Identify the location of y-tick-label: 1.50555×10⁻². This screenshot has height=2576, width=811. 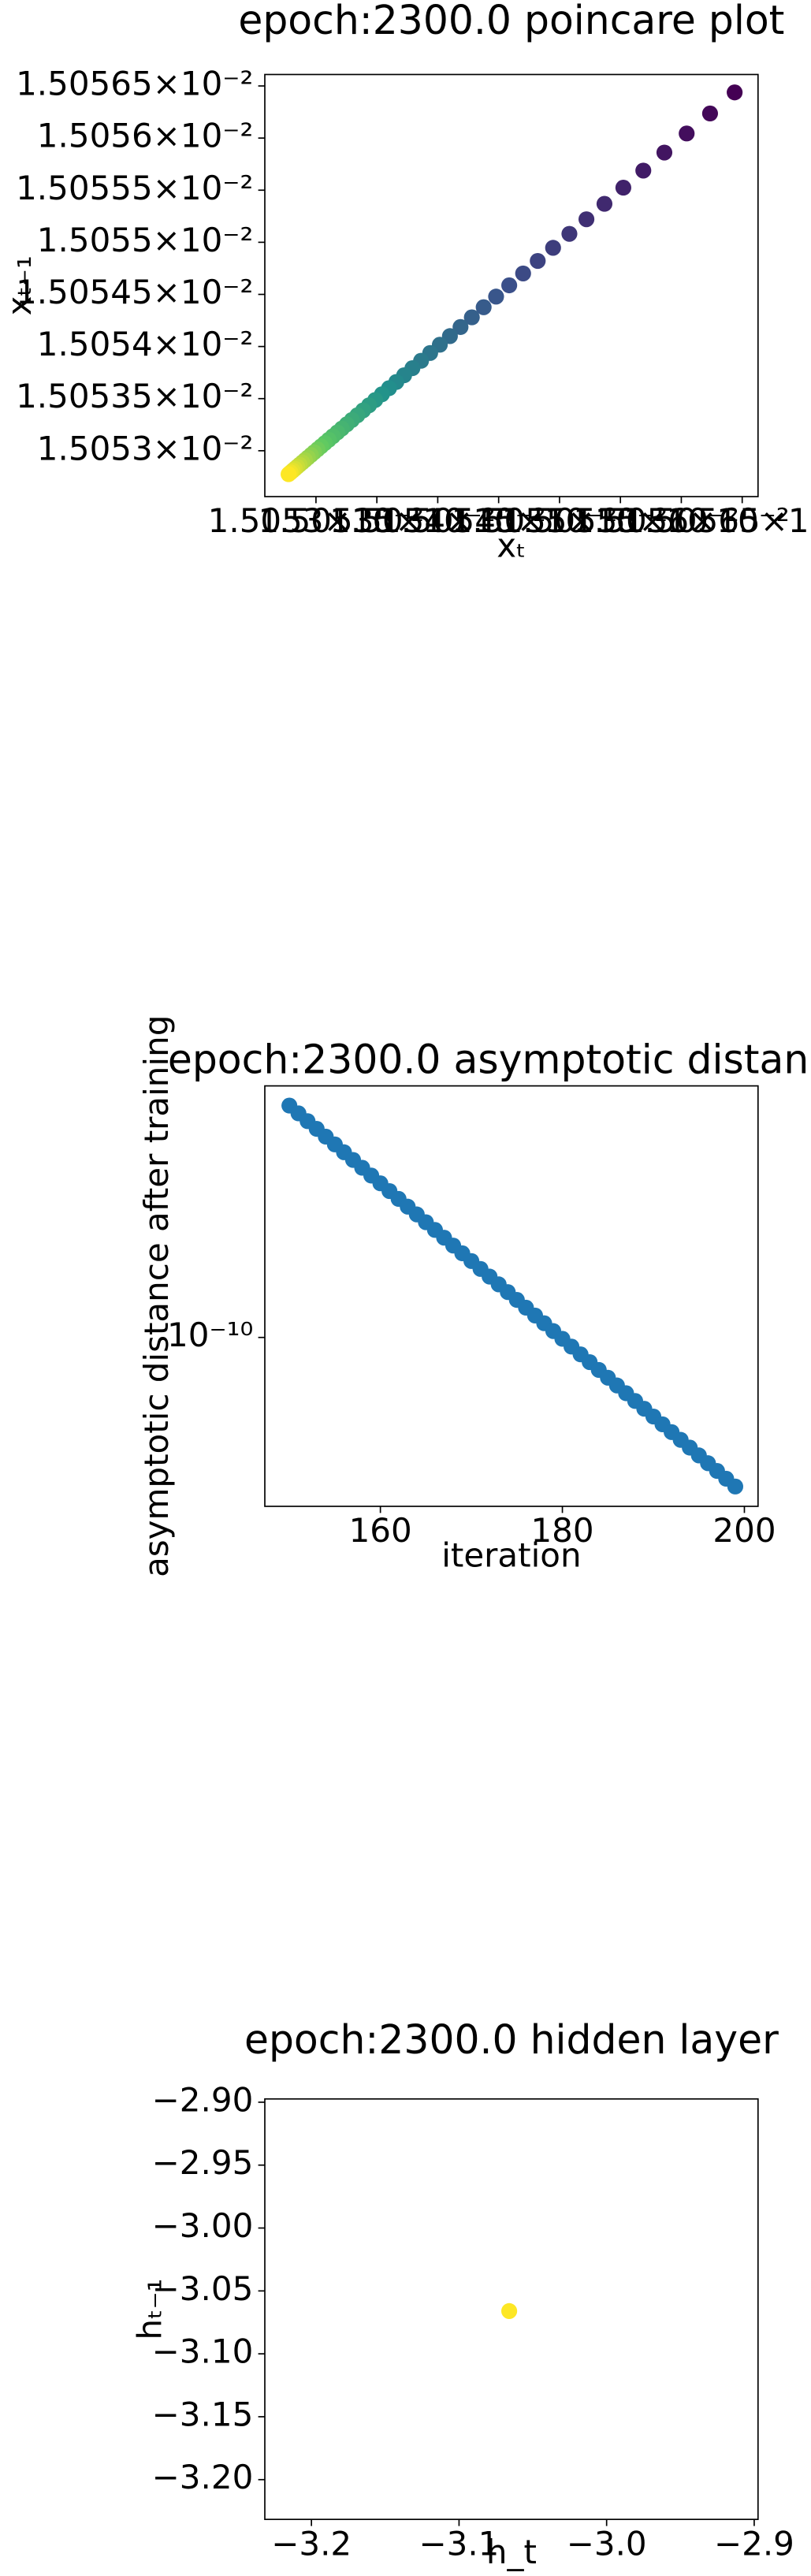
(134, 188).